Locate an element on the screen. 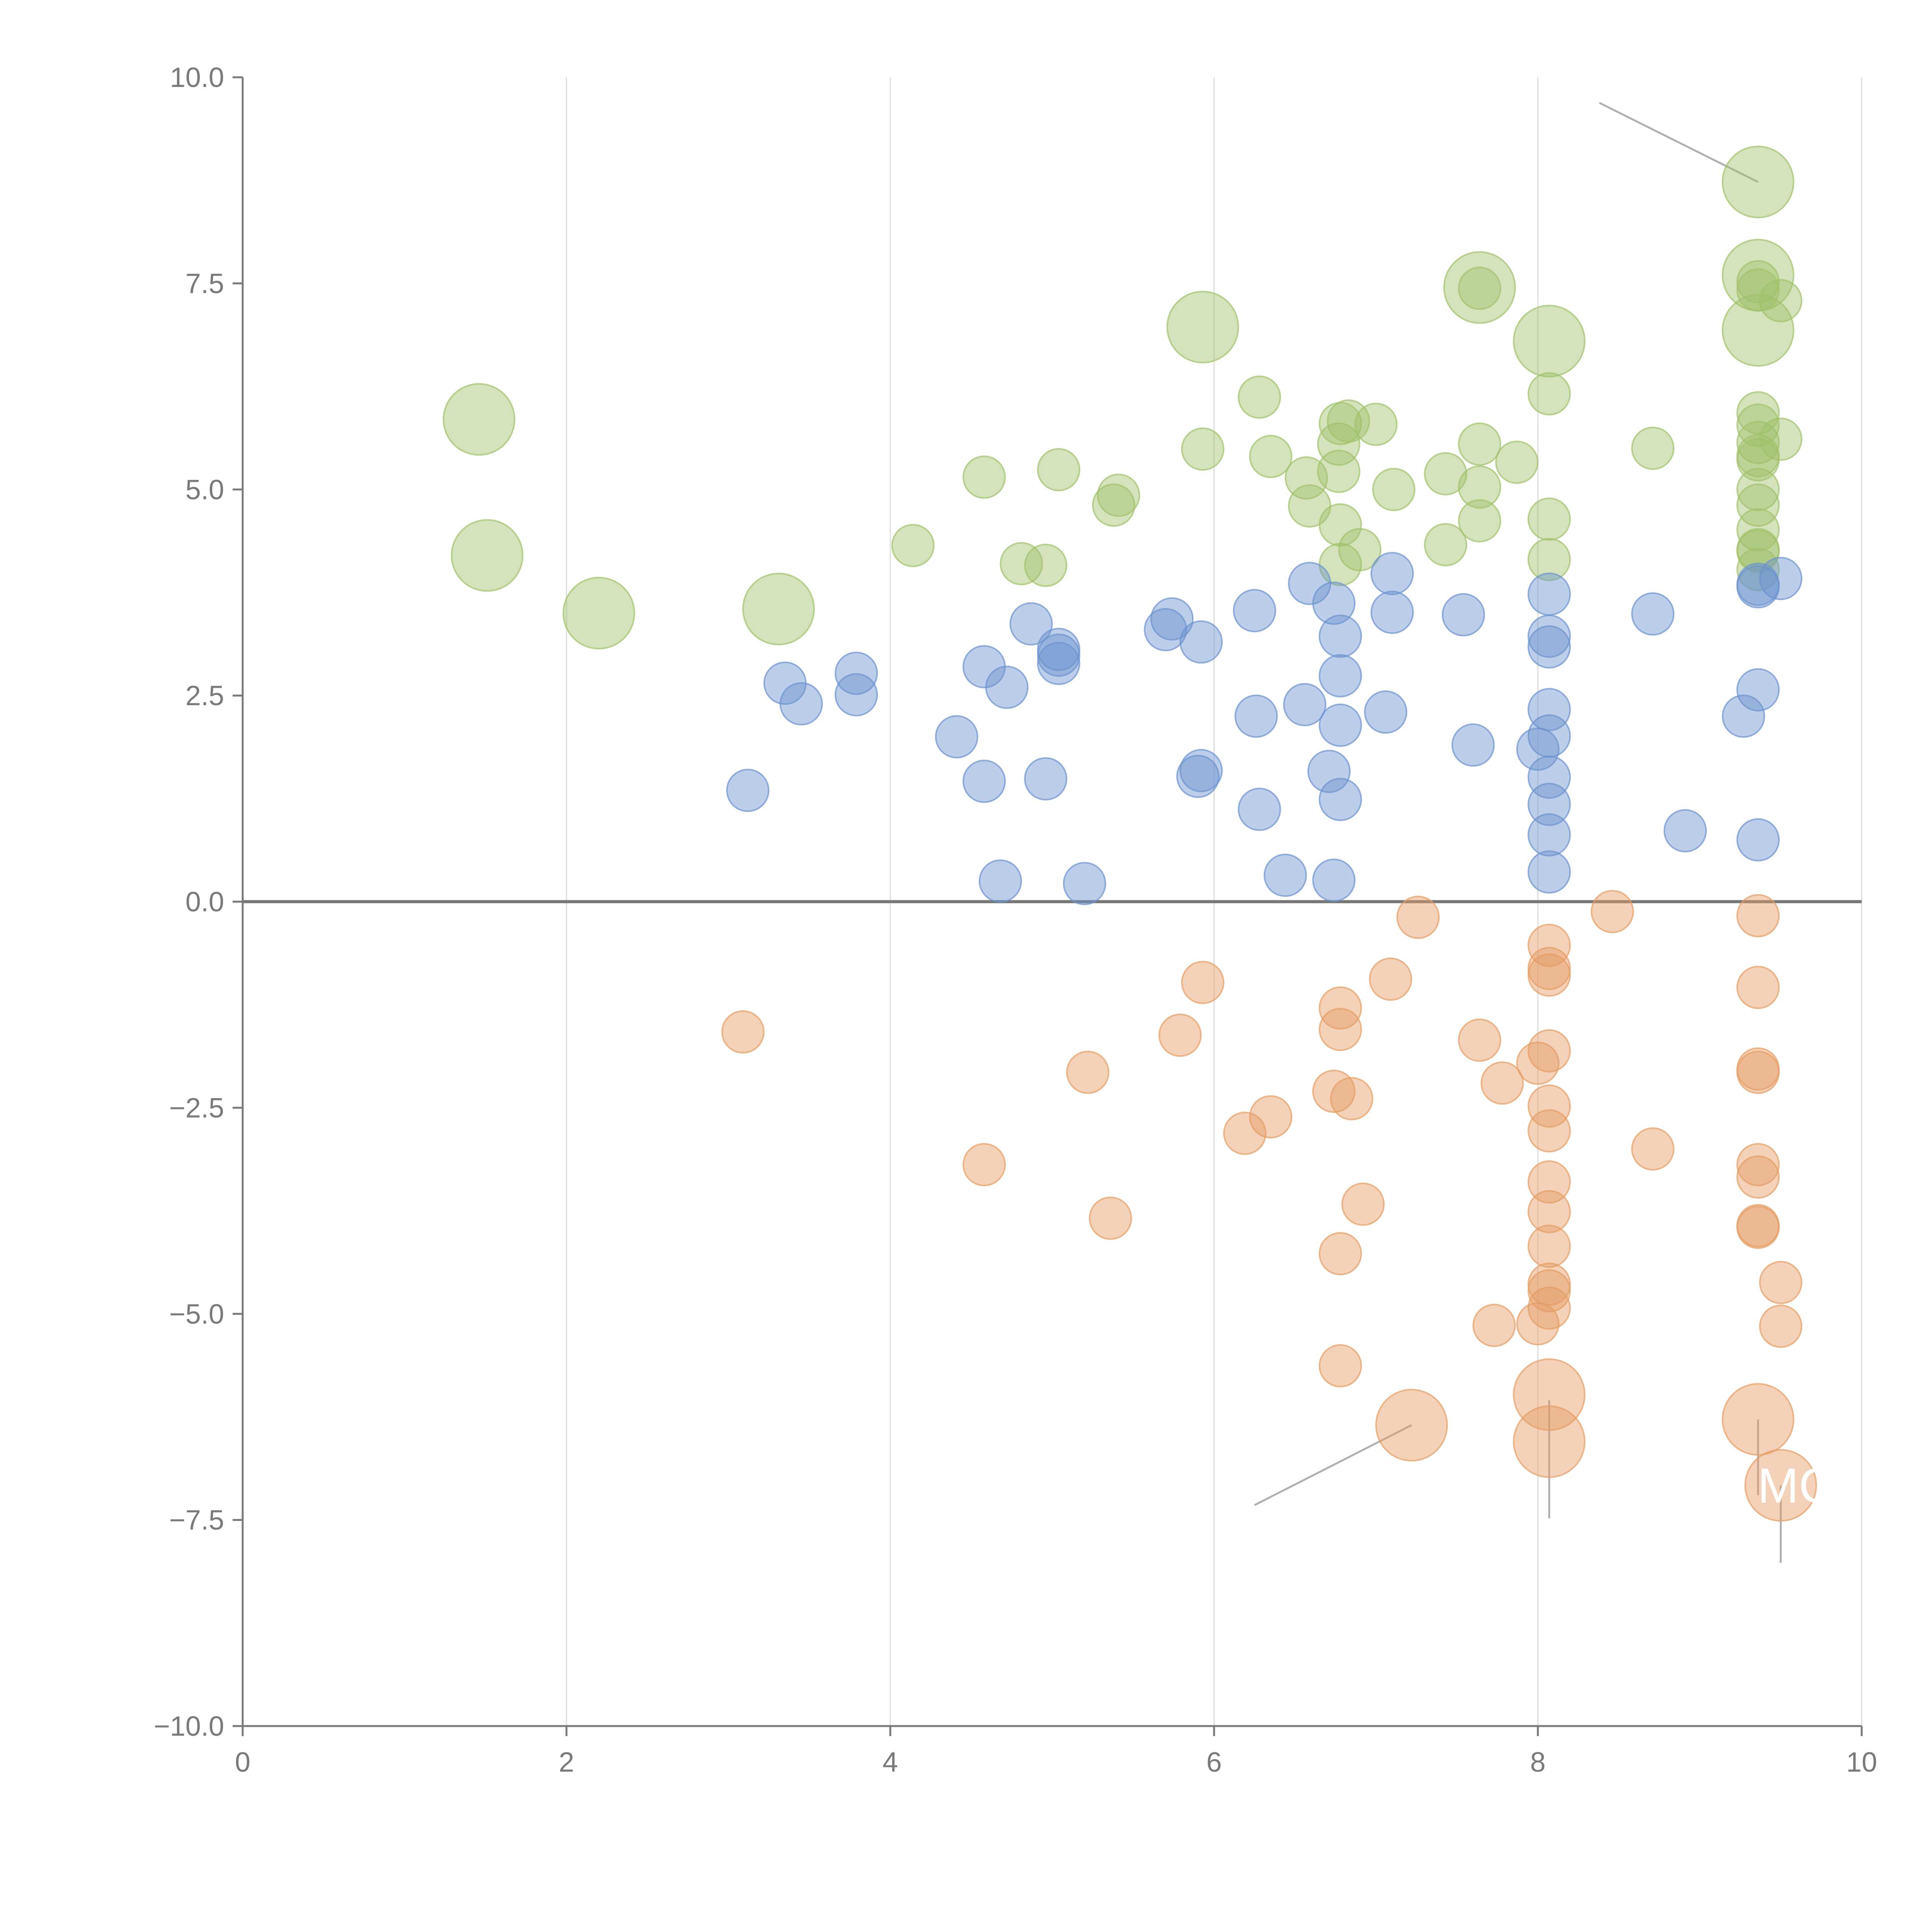 The width and height of the screenshot is (1932, 1932). leader-line is located at coordinates (1679, 143).